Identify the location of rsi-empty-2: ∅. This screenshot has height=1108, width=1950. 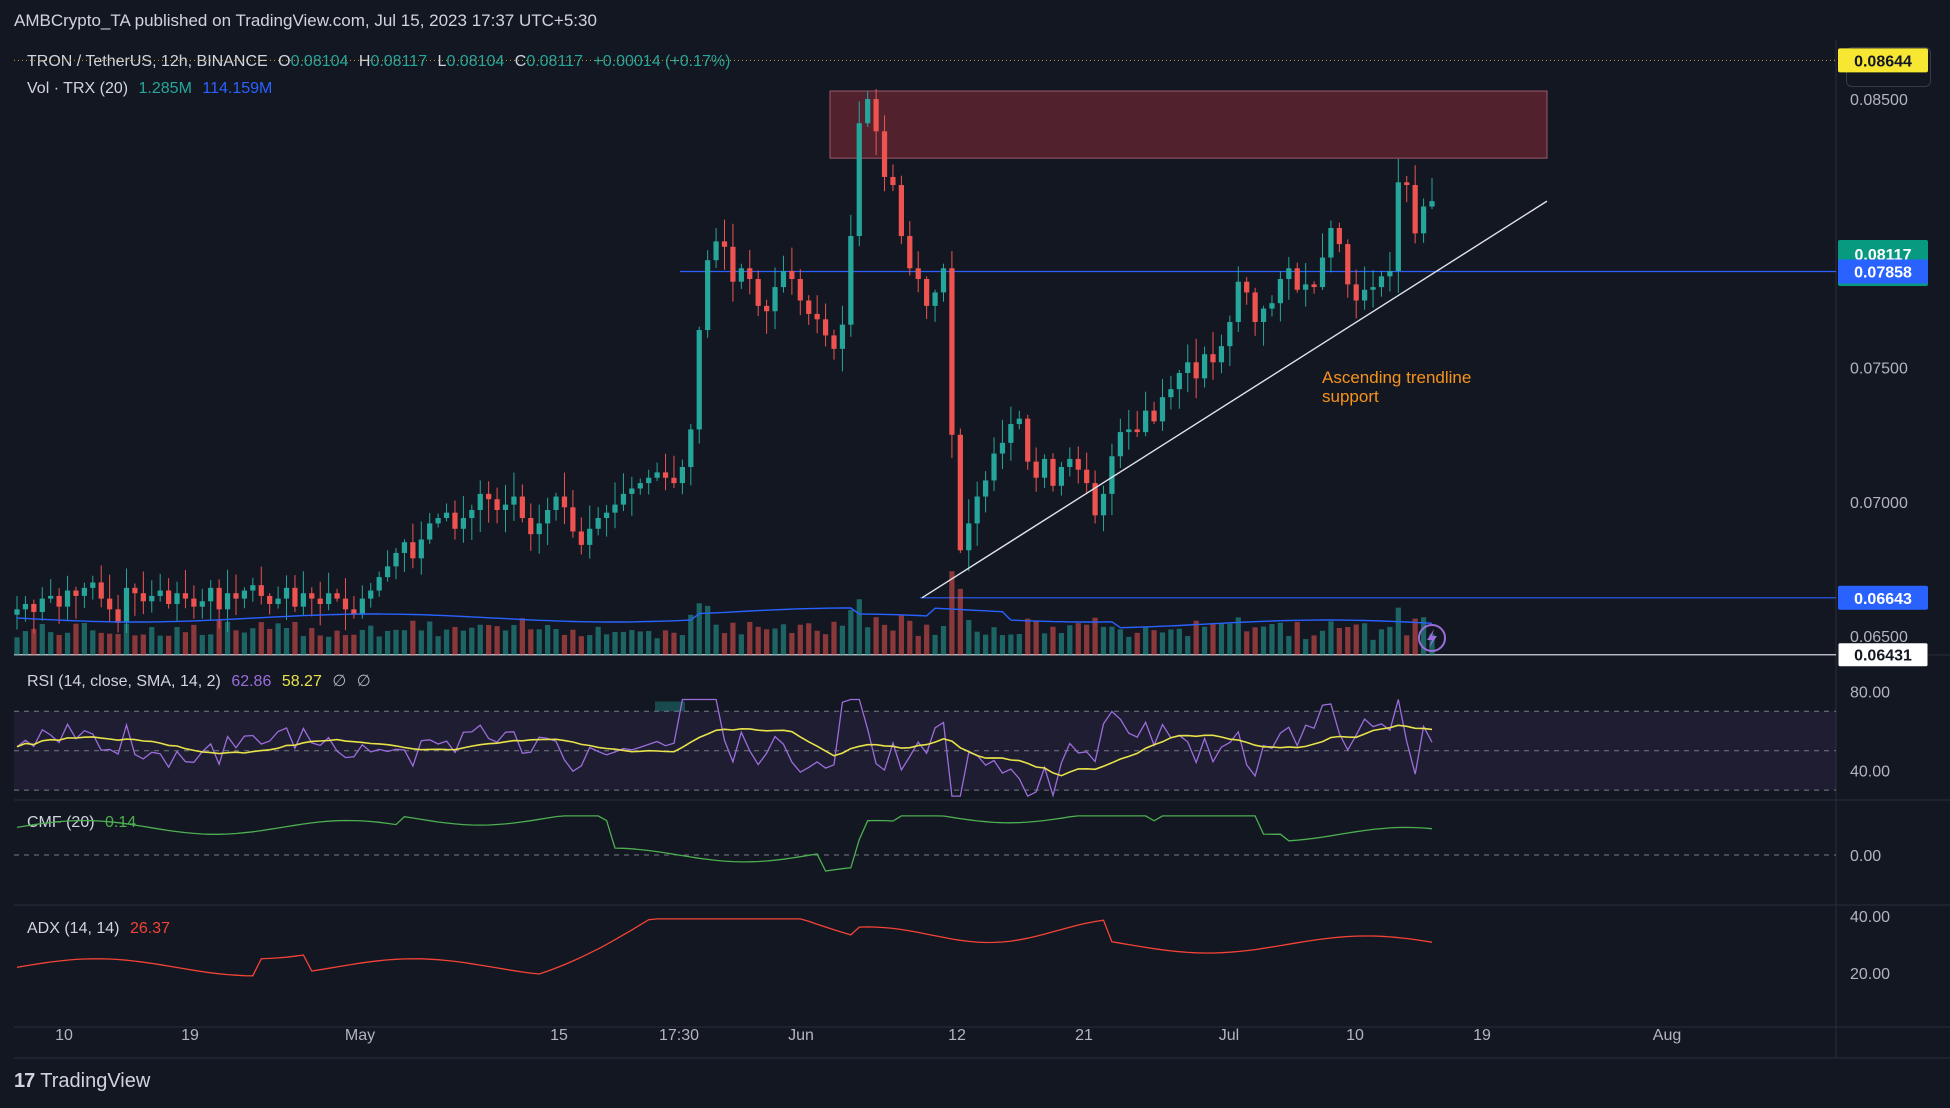
(363, 681).